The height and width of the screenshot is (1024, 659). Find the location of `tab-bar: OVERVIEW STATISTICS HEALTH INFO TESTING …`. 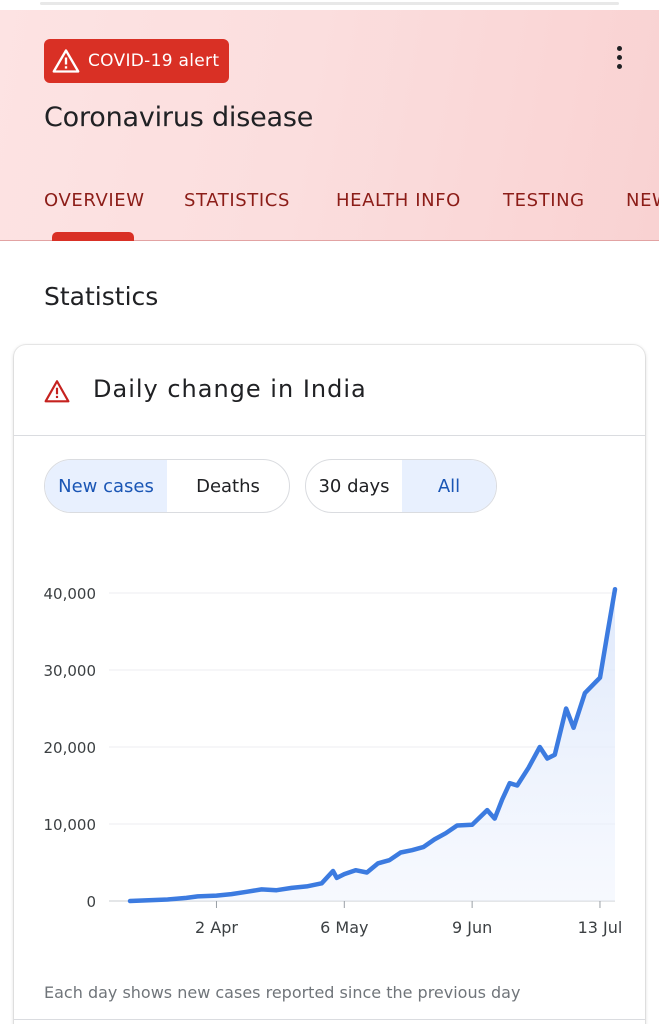

tab-bar: OVERVIEW STATISTICS HEALTH INFO TESTING … is located at coordinates (329, 213).